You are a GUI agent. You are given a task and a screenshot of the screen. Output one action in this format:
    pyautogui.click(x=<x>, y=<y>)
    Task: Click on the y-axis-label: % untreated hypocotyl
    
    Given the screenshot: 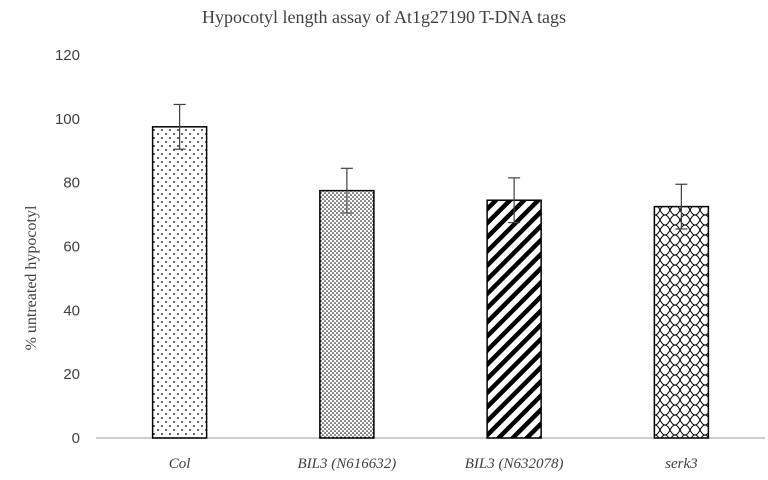 What is the action you would take?
    pyautogui.click(x=31, y=277)
    